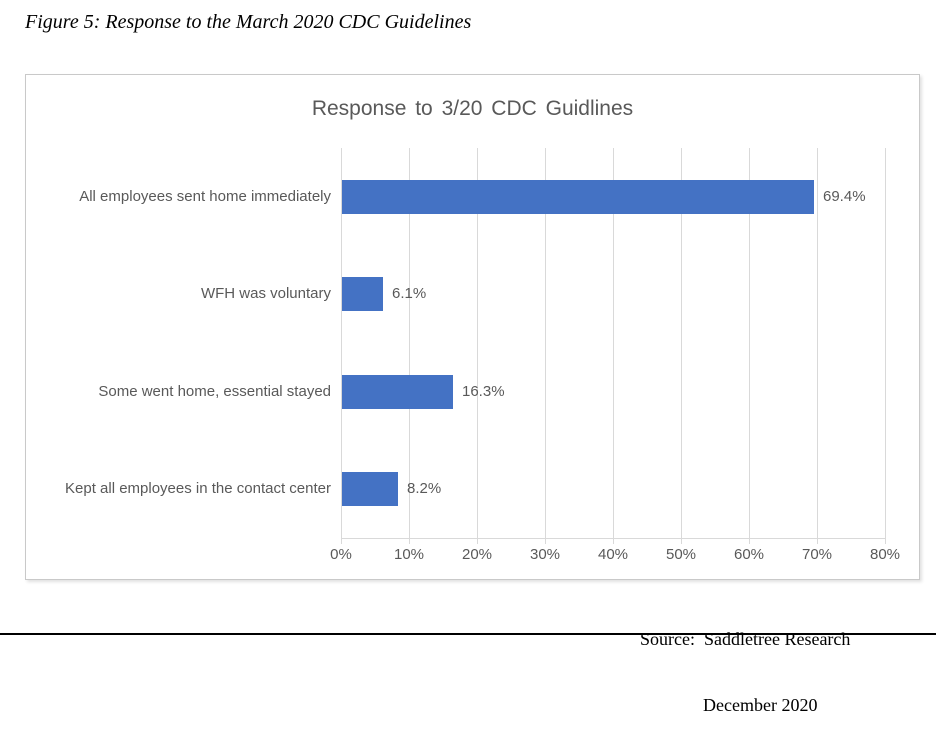 The height and width of the screenshot is (738, 936). Describe the element at coordinates (265, 293) in the screenshot. I see `category-label: WFH was voluntary` at that location.